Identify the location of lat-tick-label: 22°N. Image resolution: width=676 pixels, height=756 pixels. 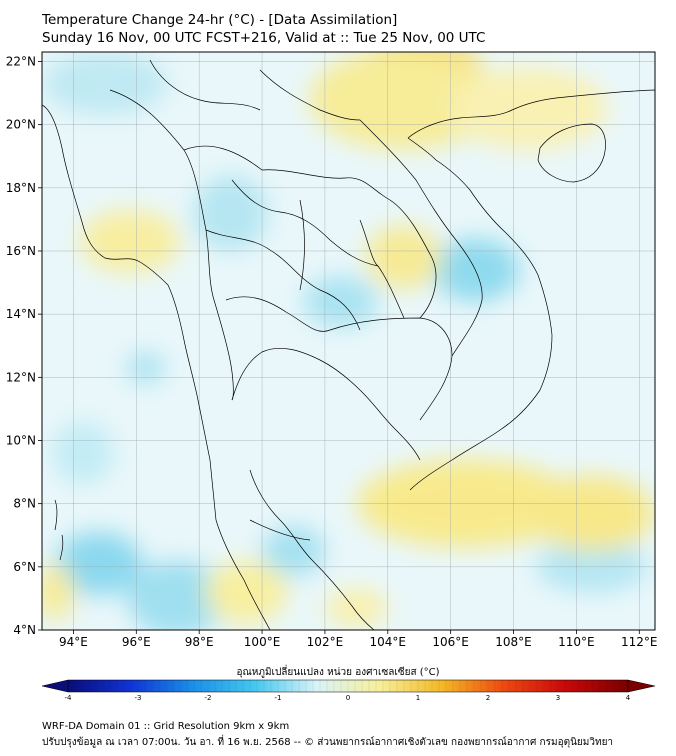
(21, 61).